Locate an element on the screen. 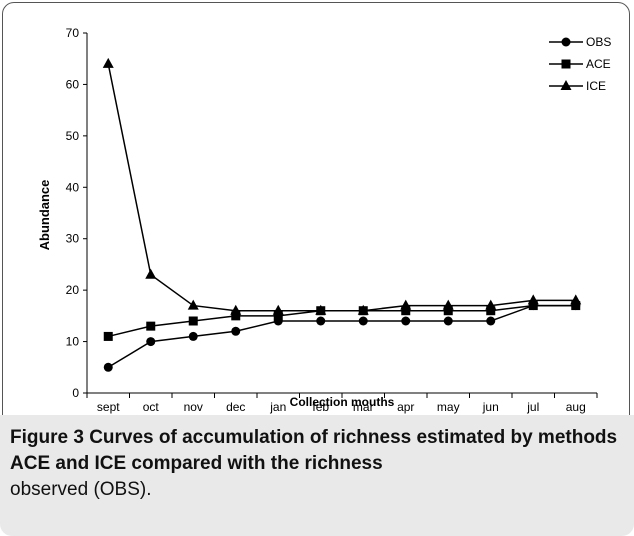  y-axis-ticks: 0 10 20 30 40 50 60 70 is located at coordinates (76, 213).